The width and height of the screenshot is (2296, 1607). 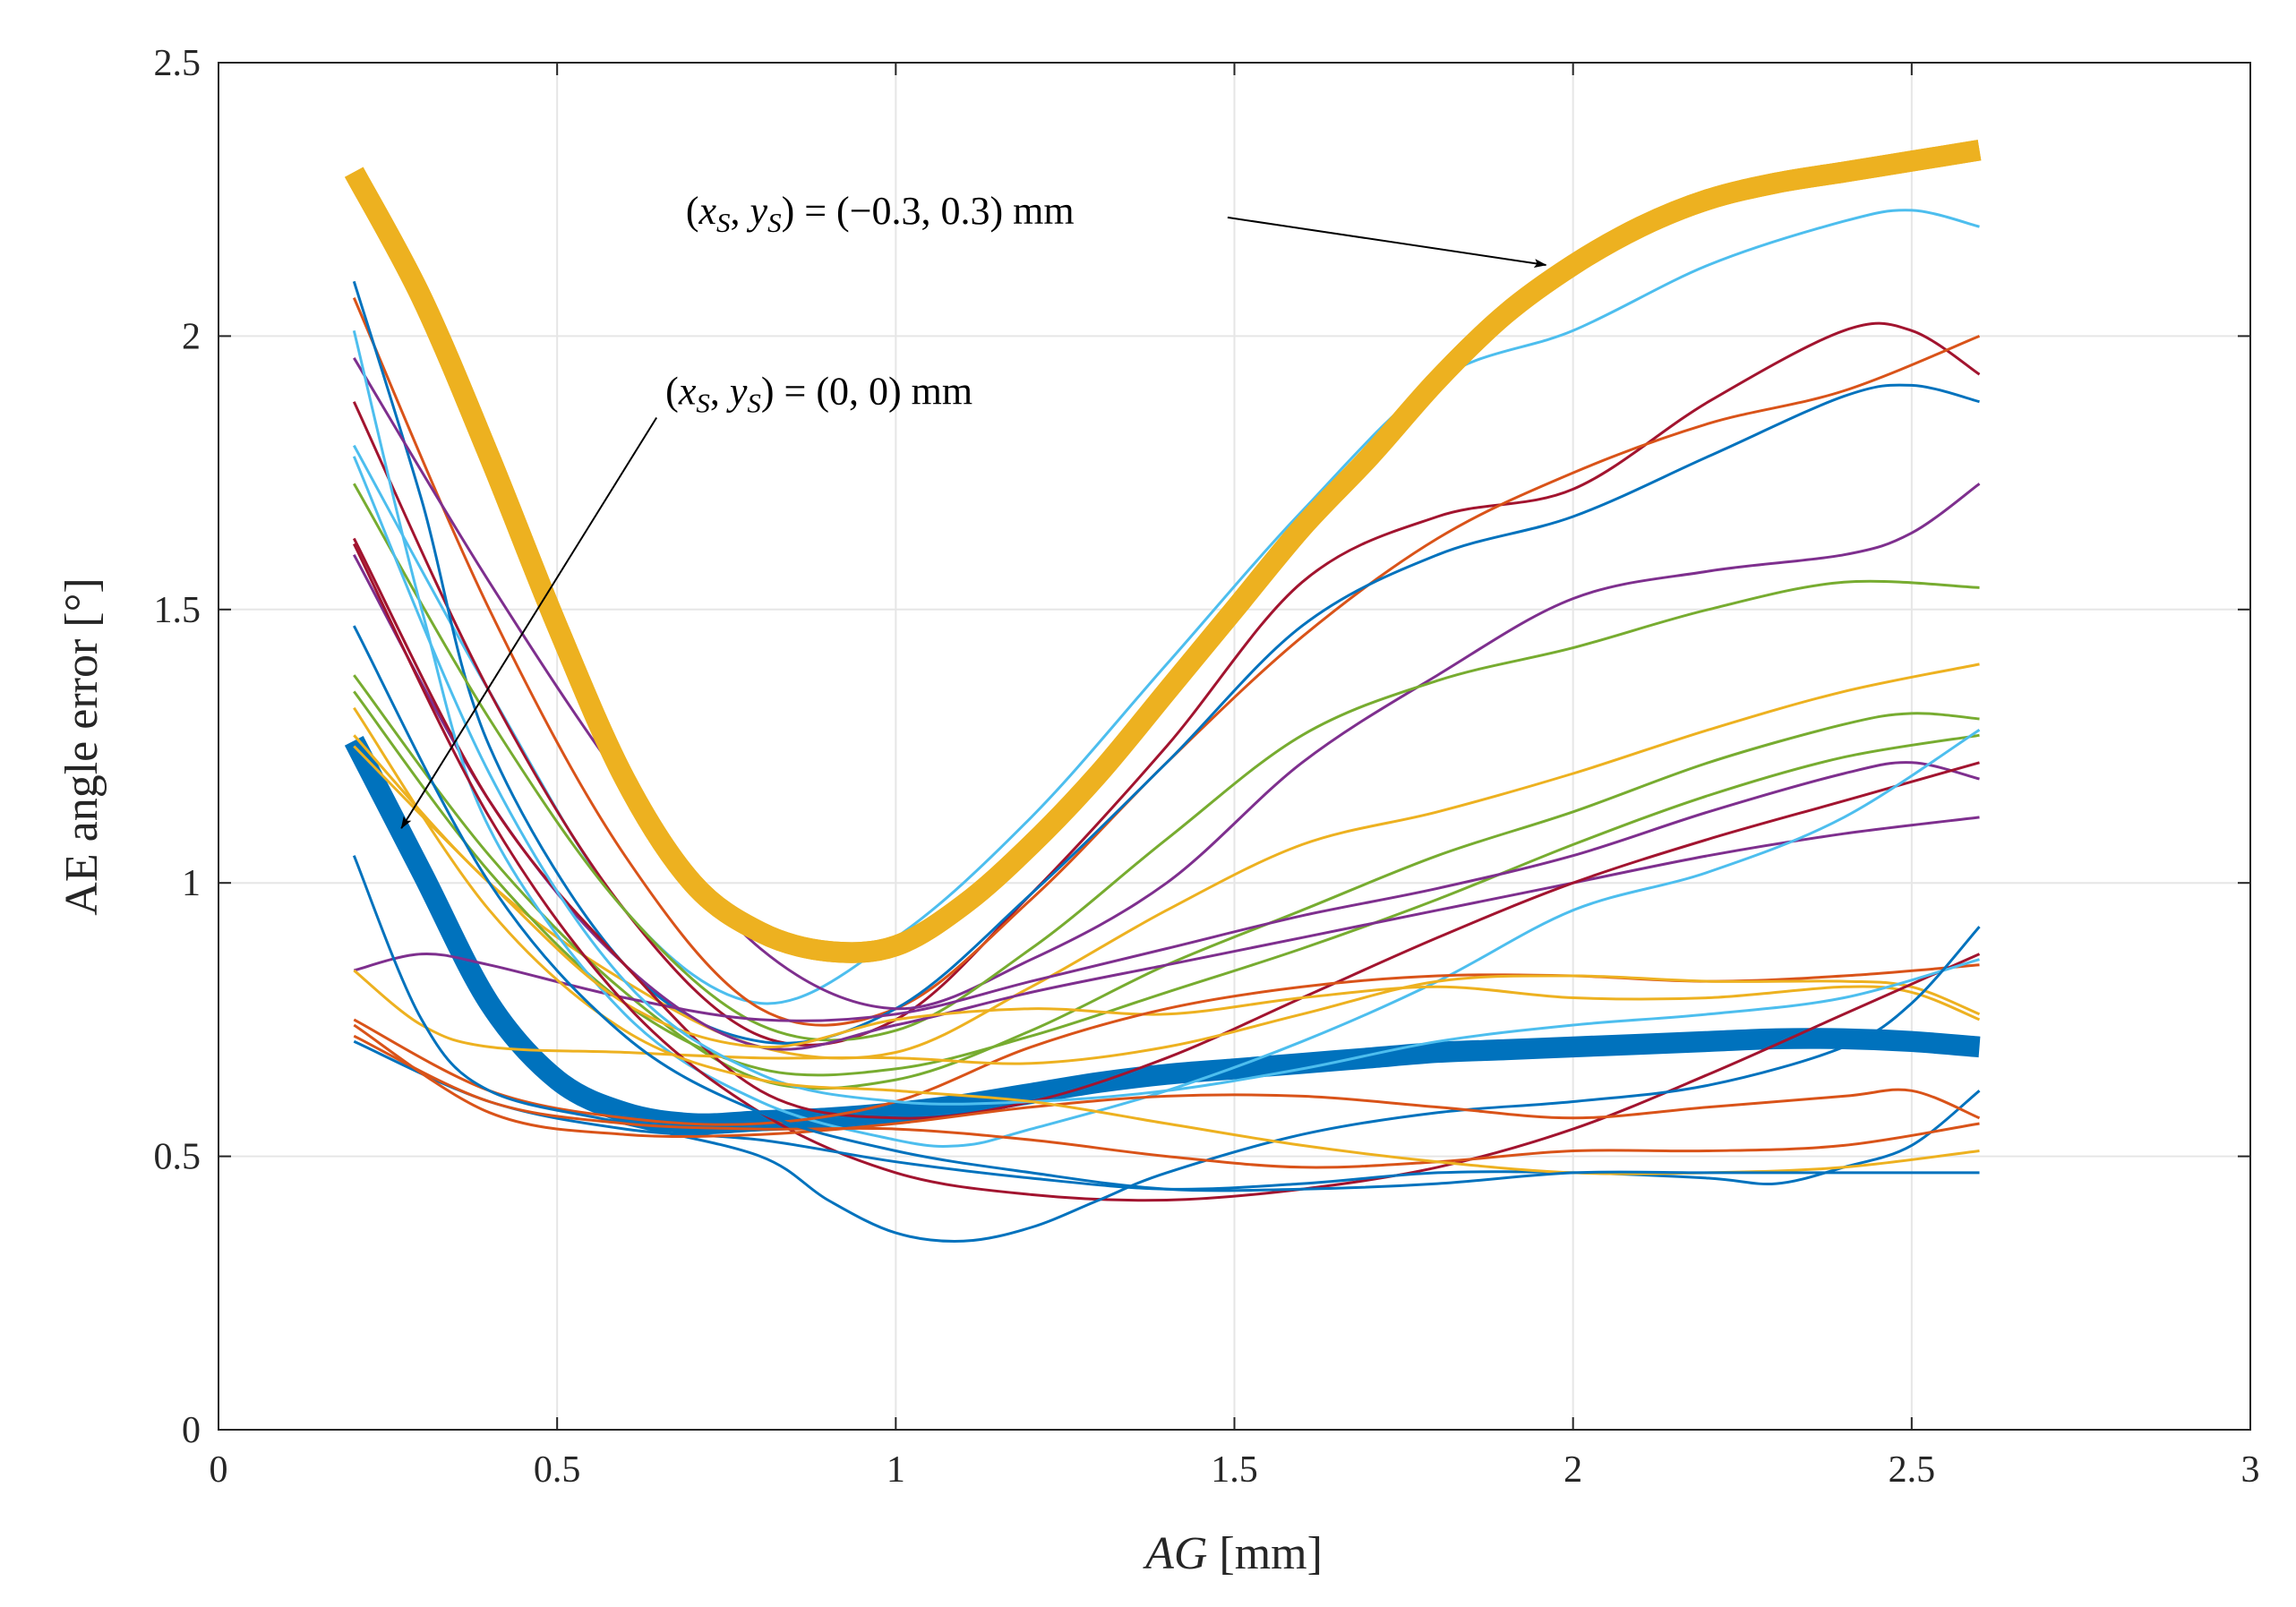 What do you see at coordinates (191, 1430) in the screenshot?
I see `y-tick-label: 0` at bounding box center [191, 1430].